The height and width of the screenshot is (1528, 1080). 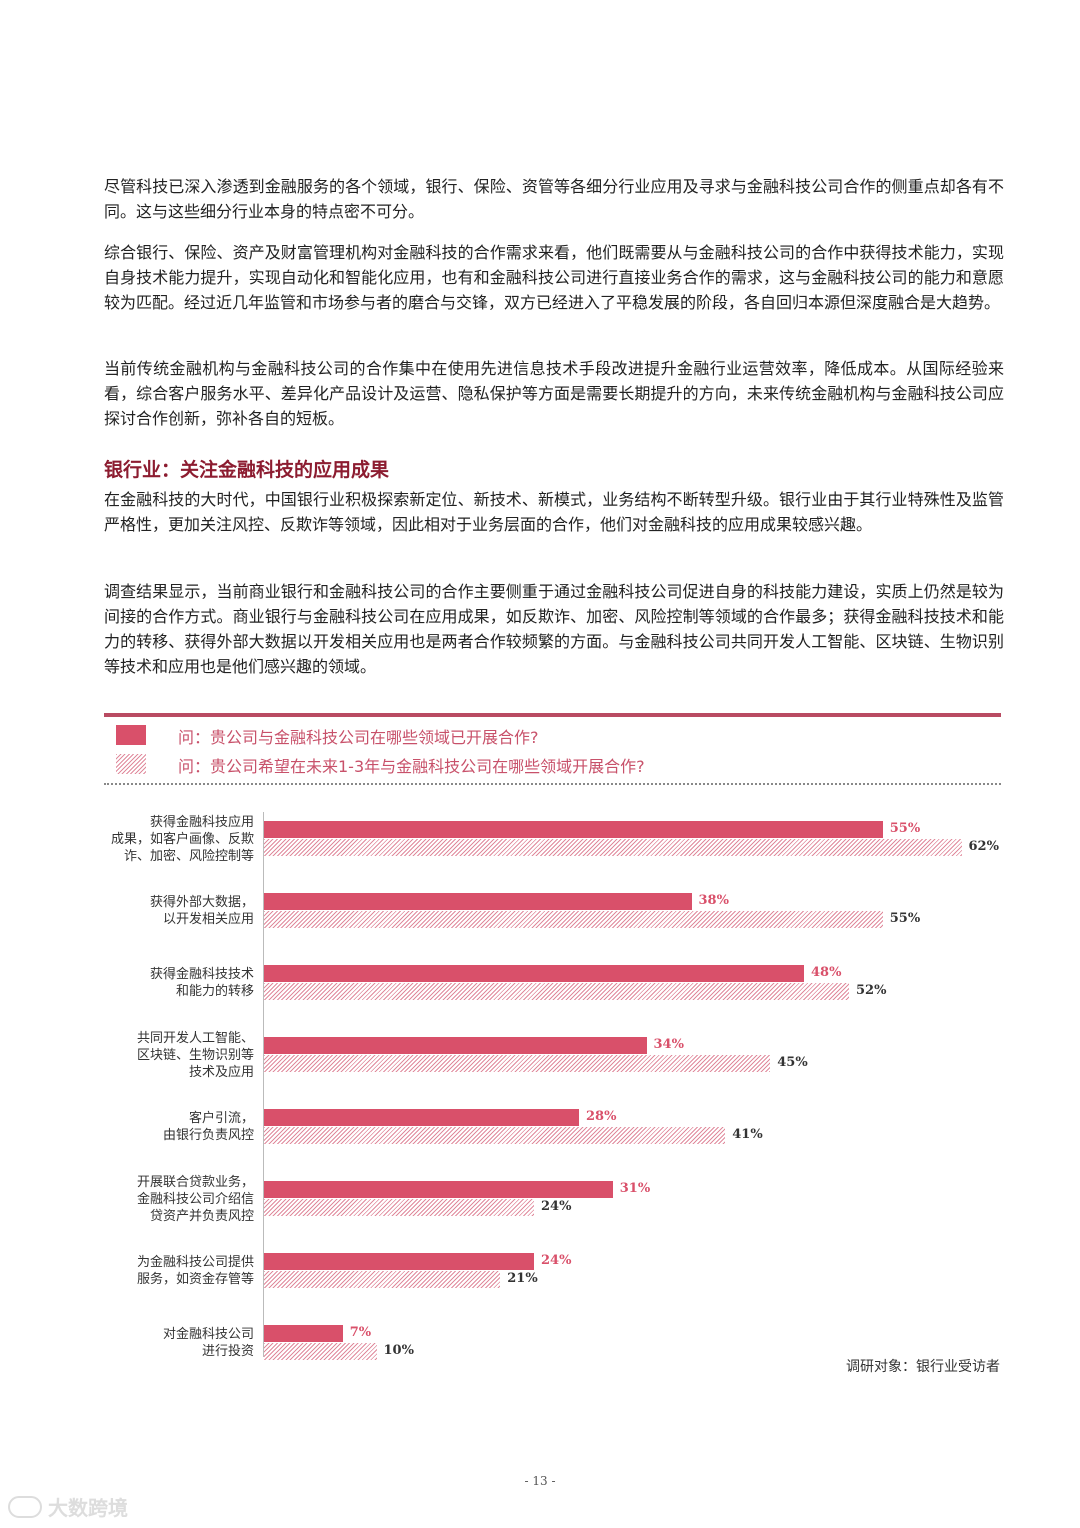 I want to click on category-label-line: 由银行负责风控, so click(x=208, y=1135).